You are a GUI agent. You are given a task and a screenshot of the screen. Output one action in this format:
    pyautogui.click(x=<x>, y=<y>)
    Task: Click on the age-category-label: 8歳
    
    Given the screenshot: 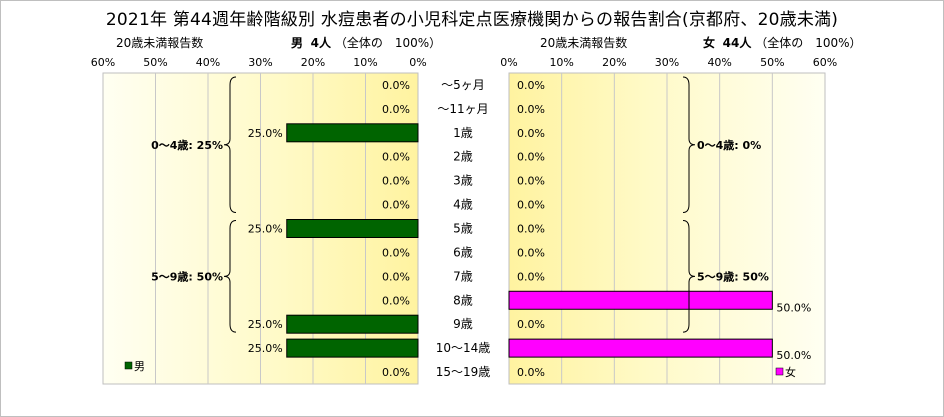 What is the action you would take?
    pyautogui.click(x=463, y=300)
    